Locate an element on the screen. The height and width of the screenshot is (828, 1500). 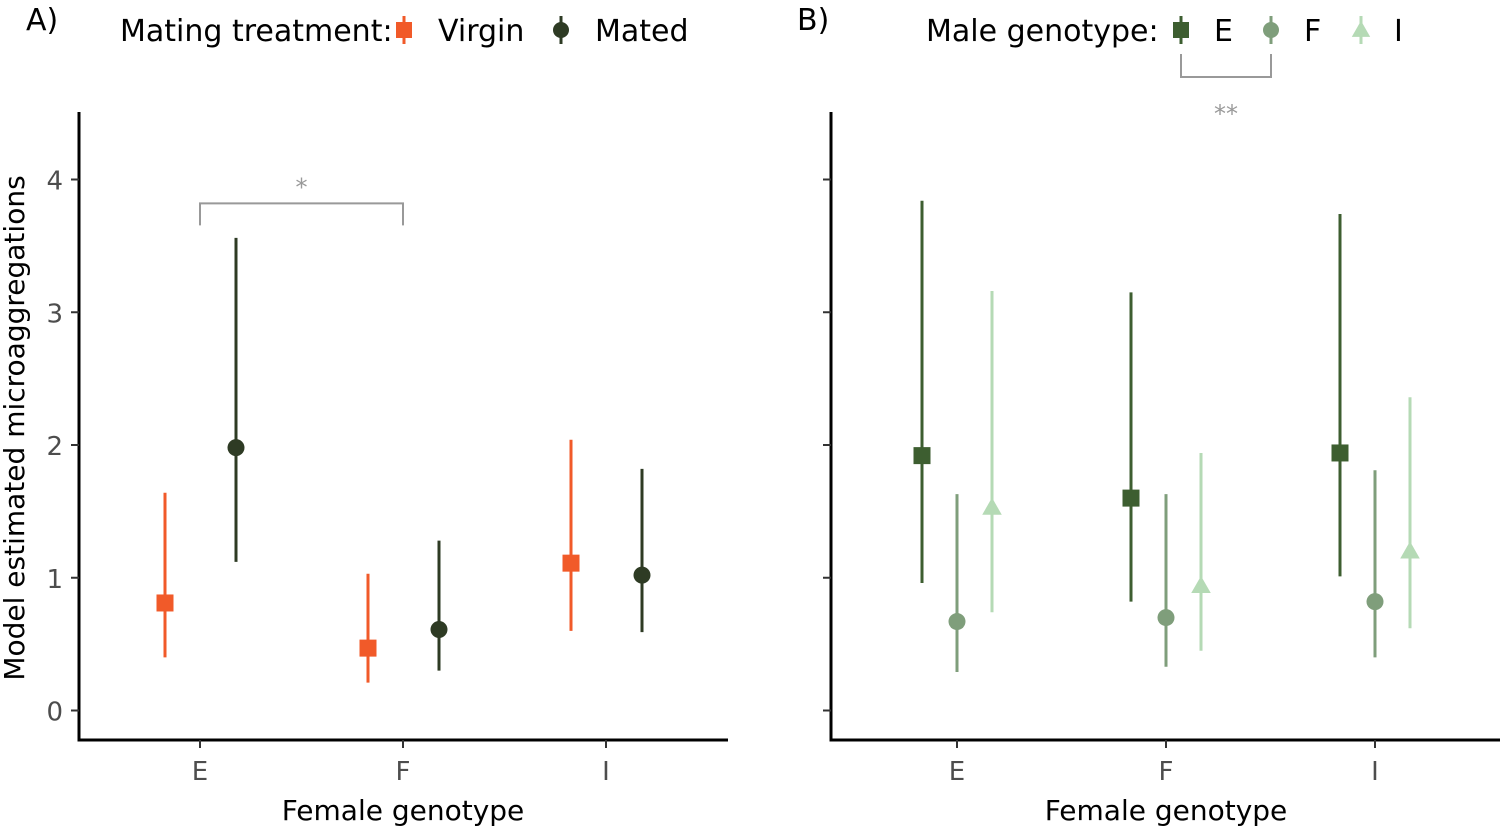
point-a-mated-F is located at coordinates (439, 630).